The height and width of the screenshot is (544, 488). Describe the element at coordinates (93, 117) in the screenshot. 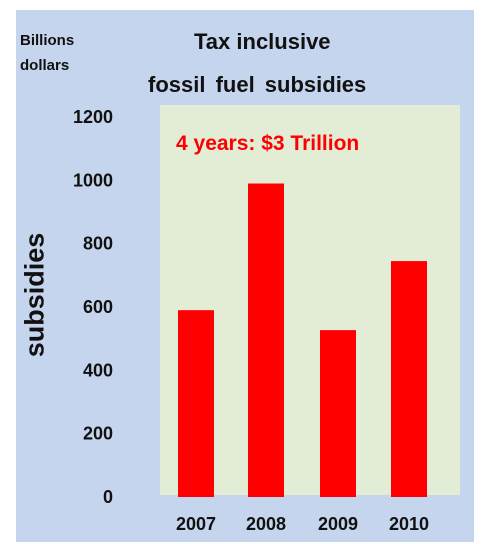

I see `y-tick-label-1200: 1200` at that location.